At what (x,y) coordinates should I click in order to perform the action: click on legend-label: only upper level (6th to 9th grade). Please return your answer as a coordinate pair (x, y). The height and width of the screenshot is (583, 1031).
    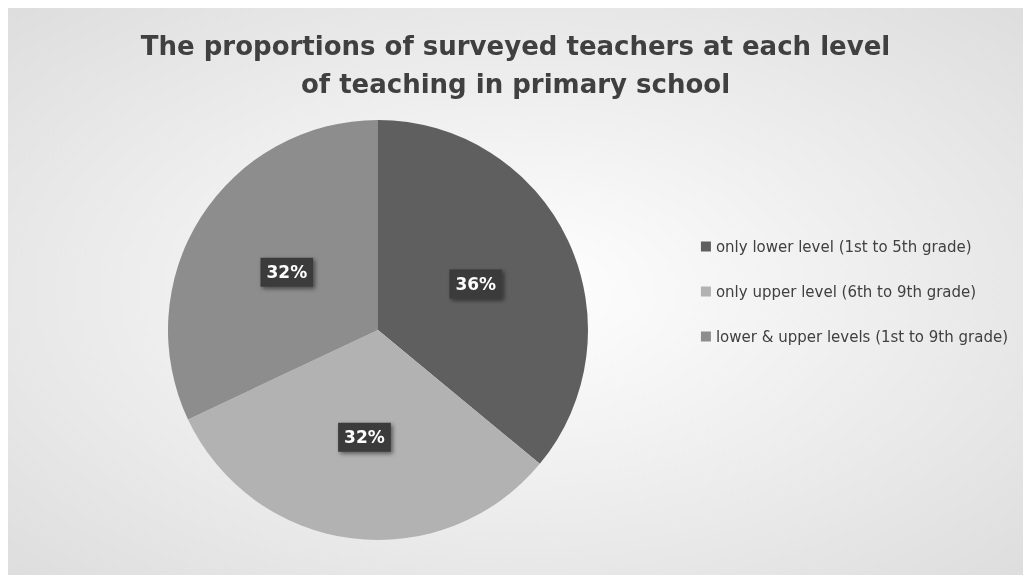
    Looking at the image, I should click on (846, 291).